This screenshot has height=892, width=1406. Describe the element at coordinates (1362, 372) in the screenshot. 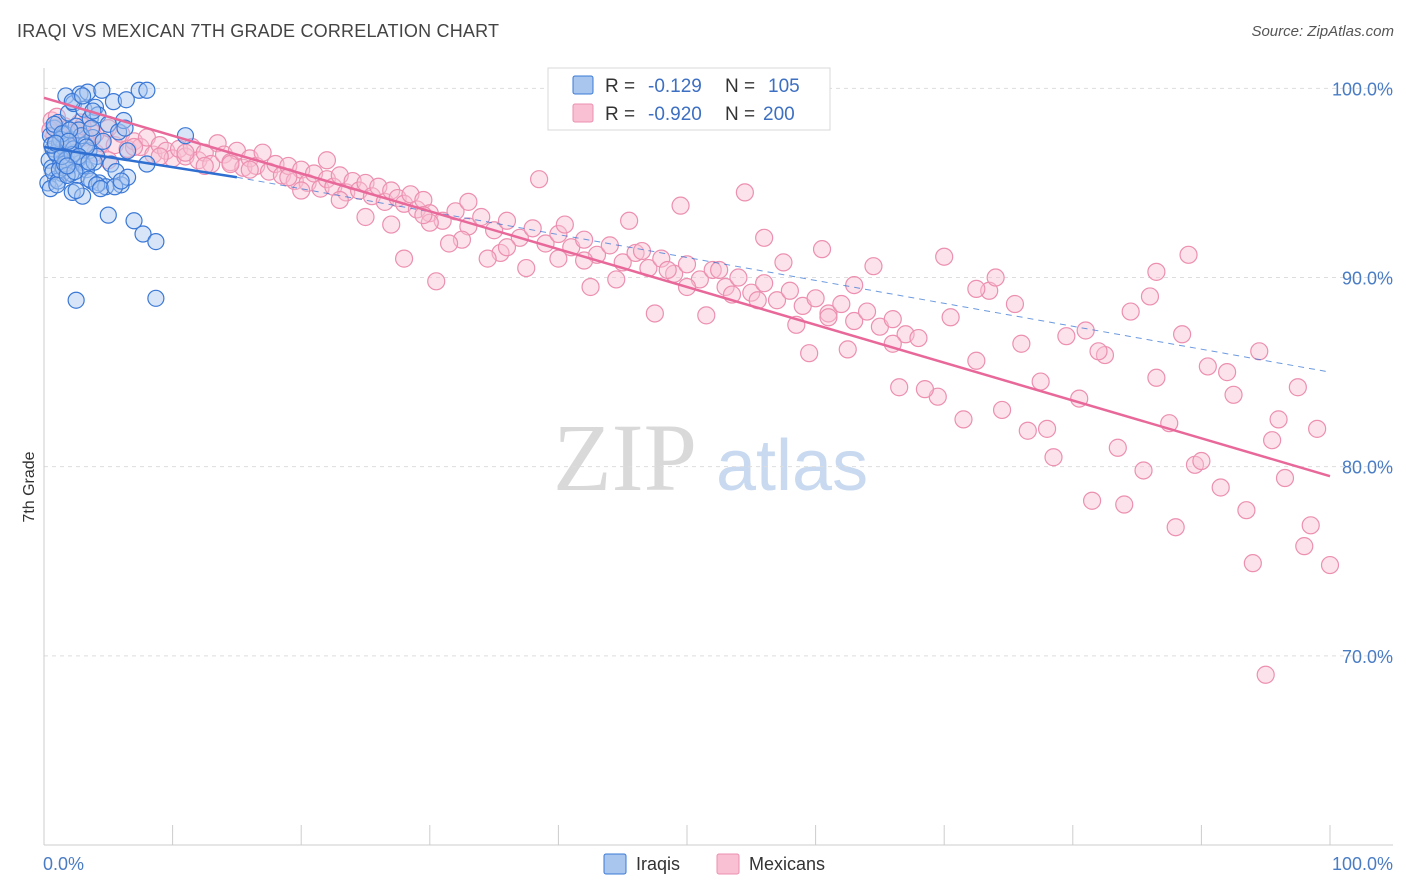

I see `y-tick-labels: 70.0% 80.0% 90.0% 100.0%` at that location.